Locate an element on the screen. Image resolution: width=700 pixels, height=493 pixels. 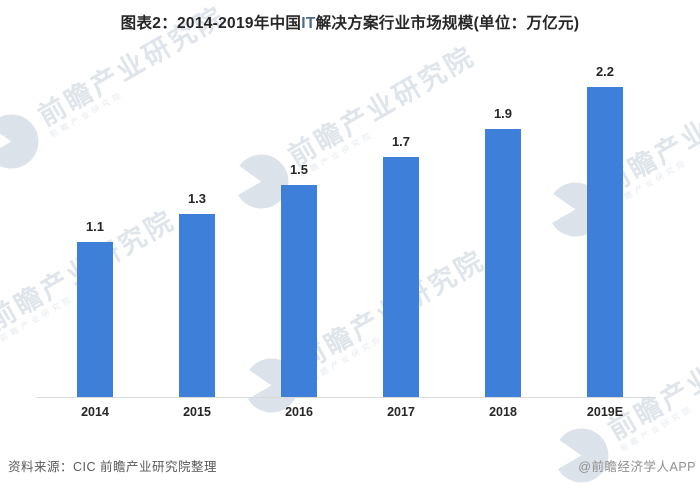
x-tick-label: 2014 is located at coordinates (95, 412).